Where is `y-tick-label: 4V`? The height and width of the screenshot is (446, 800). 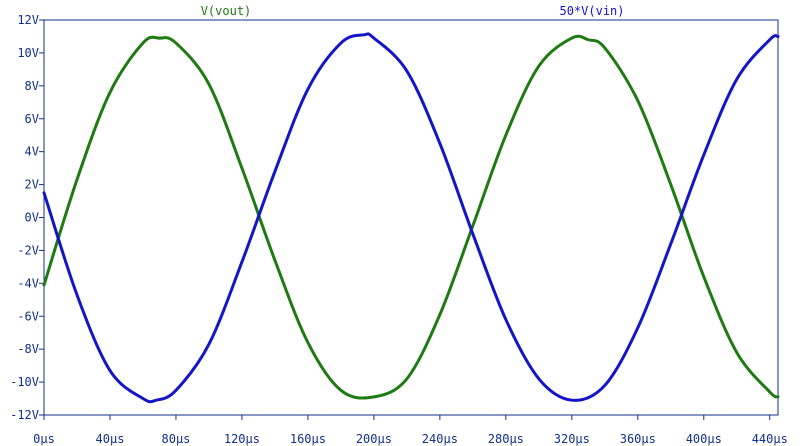 y-tick-label: 4V is located at coordinates (32, 152).